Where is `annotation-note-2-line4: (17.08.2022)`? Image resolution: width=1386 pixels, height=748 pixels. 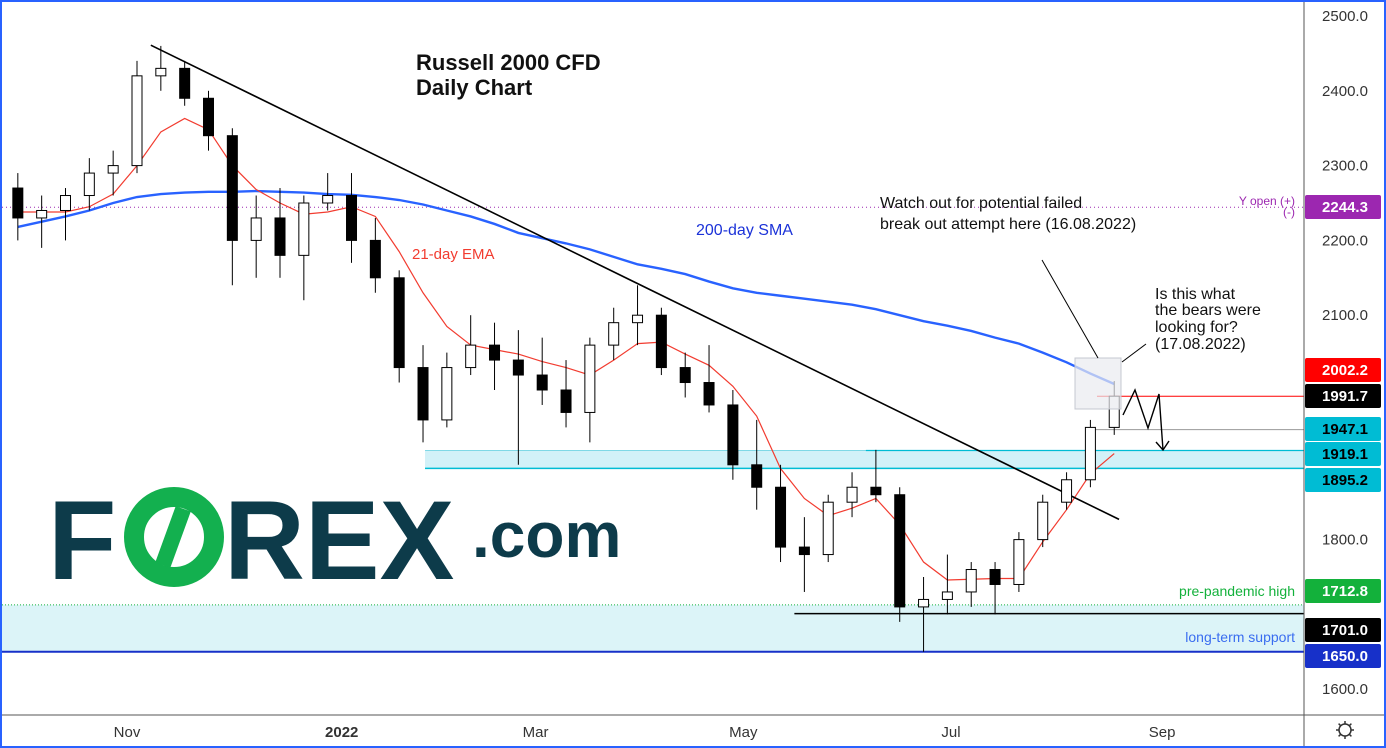
annotation-note-2-line4: (17.08.2022) is located at coordinates (1200, 344).